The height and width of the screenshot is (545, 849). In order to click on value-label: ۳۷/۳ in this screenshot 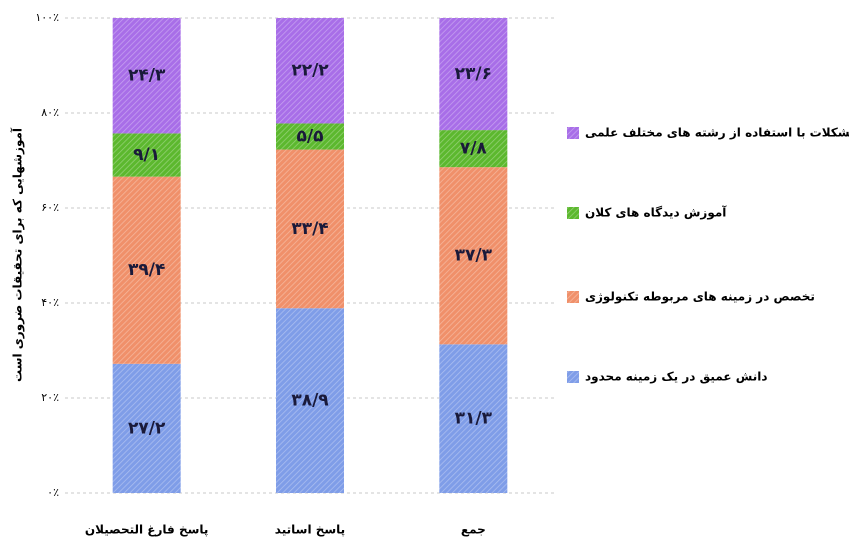, I will do `click(474, 256)`.